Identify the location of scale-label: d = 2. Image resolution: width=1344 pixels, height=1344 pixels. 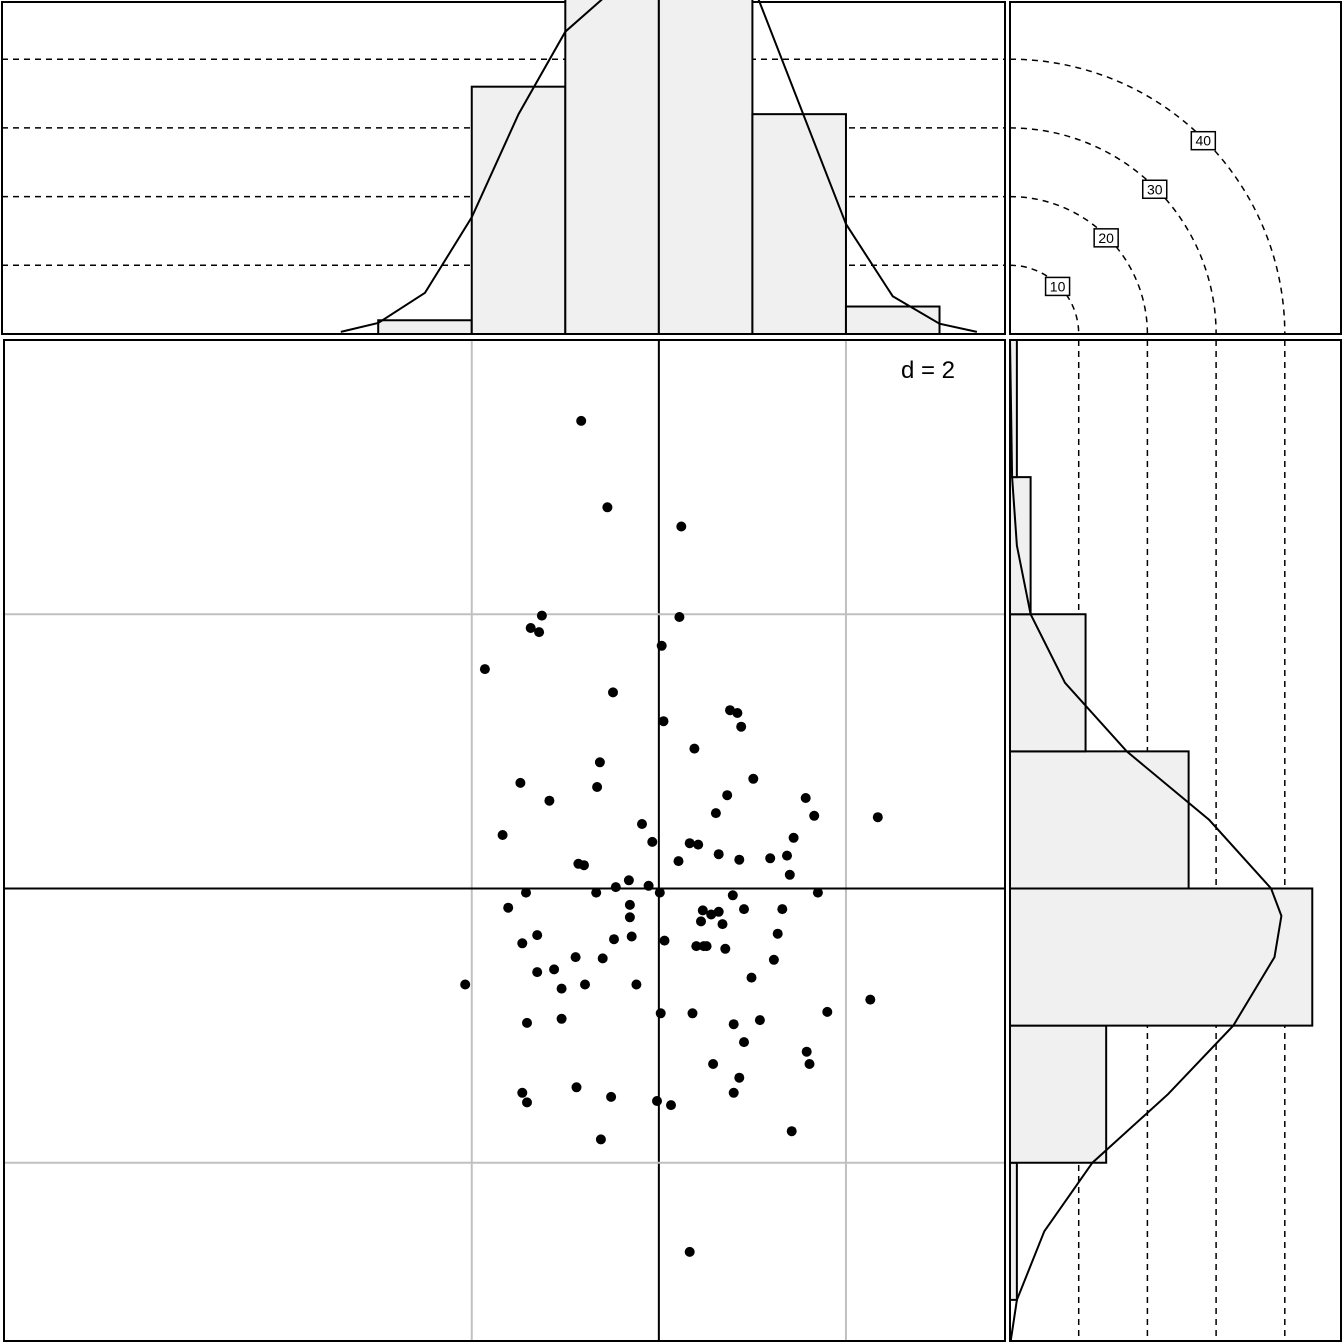
(928, 370).